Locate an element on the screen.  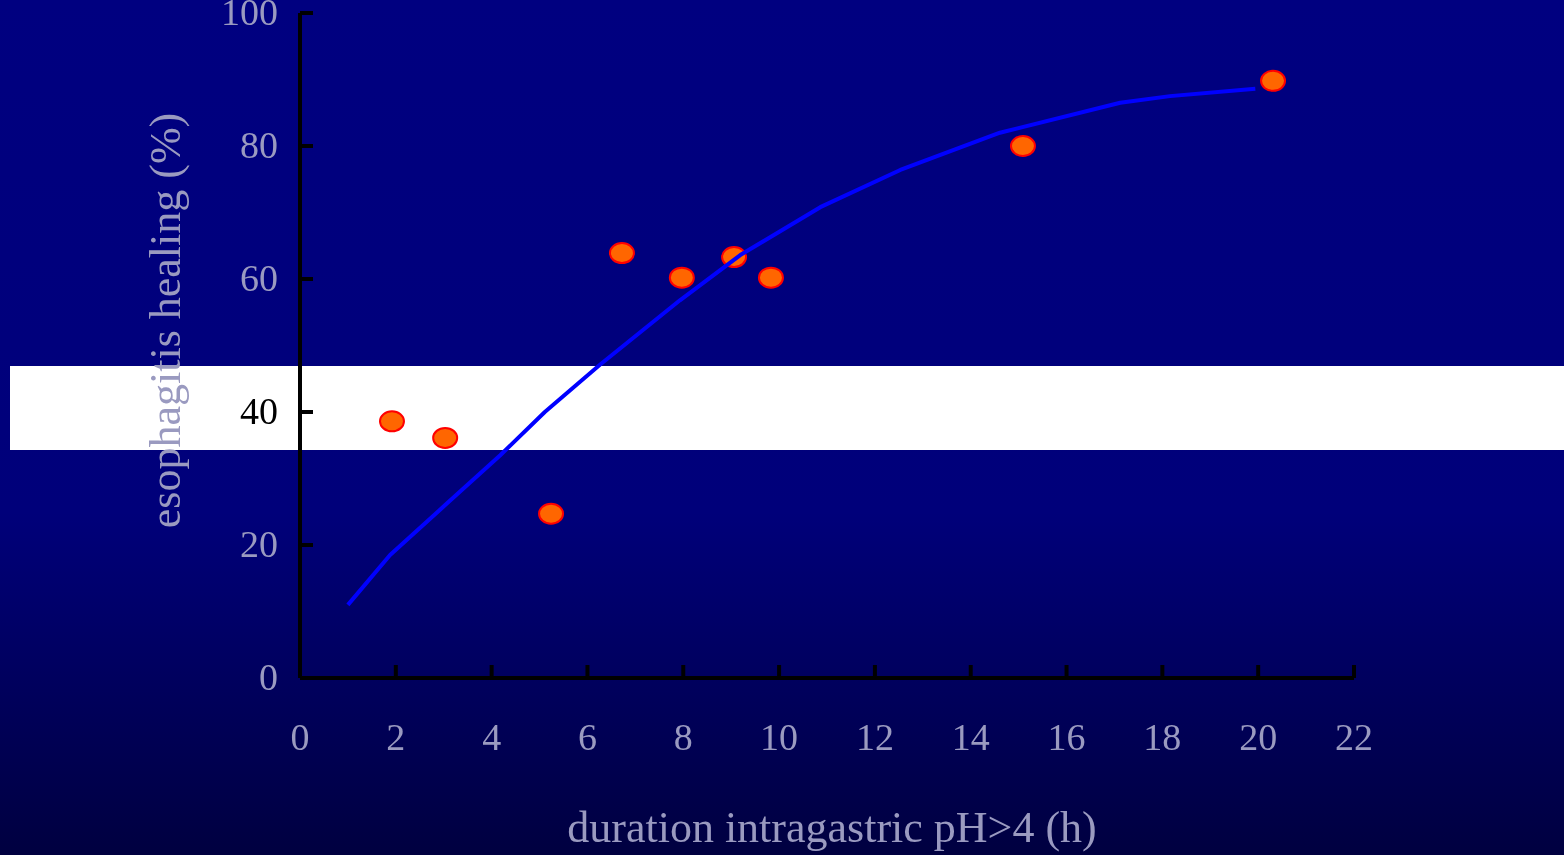
x-tick-label: 10 is located at coordinates (779, 737).